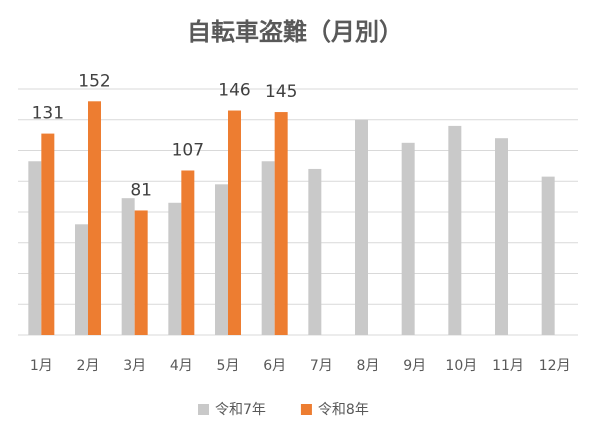 The width and height of the screenshot is (591, 442). What do you see at coordinates (343, 410) in the screenshot?
I see `legend-label: 令和8年` at bounding box center [343, 410].